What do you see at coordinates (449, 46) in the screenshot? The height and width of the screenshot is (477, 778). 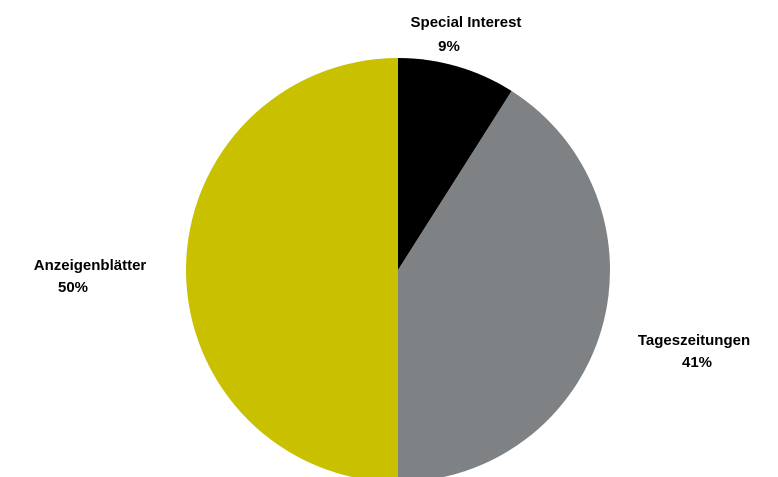 I see `slice-value-special-interest: 9%` at bounding box center [449, 46].